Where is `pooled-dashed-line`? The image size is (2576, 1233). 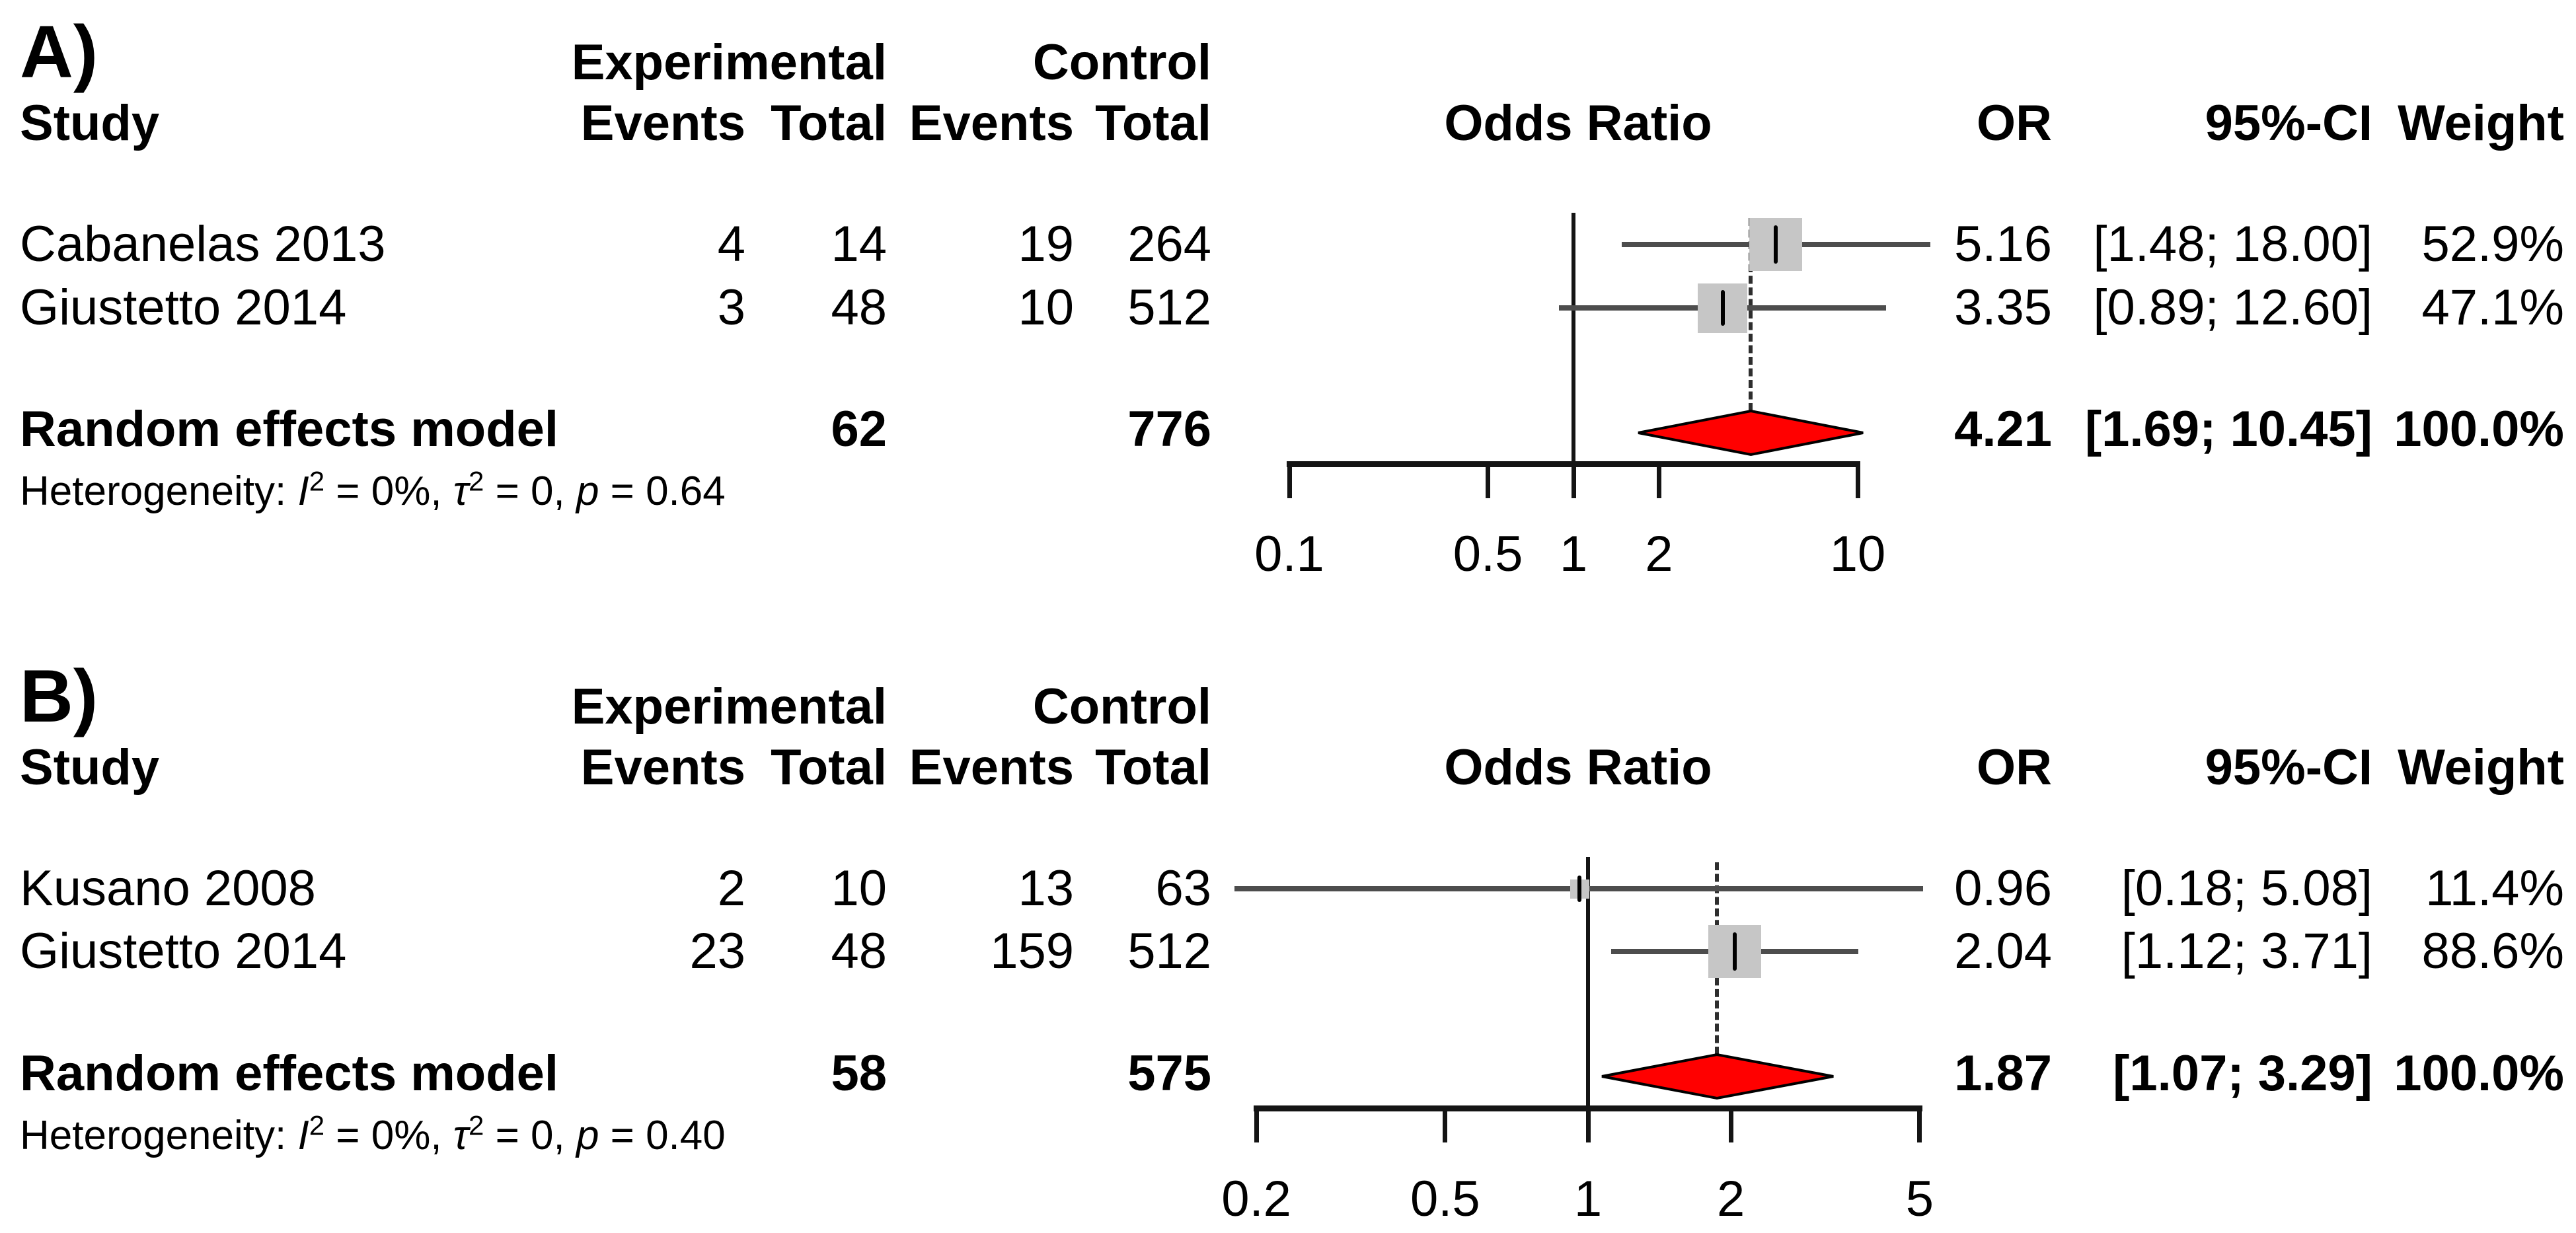 pooled-dashed-line is located at coordinates (1751, 314).